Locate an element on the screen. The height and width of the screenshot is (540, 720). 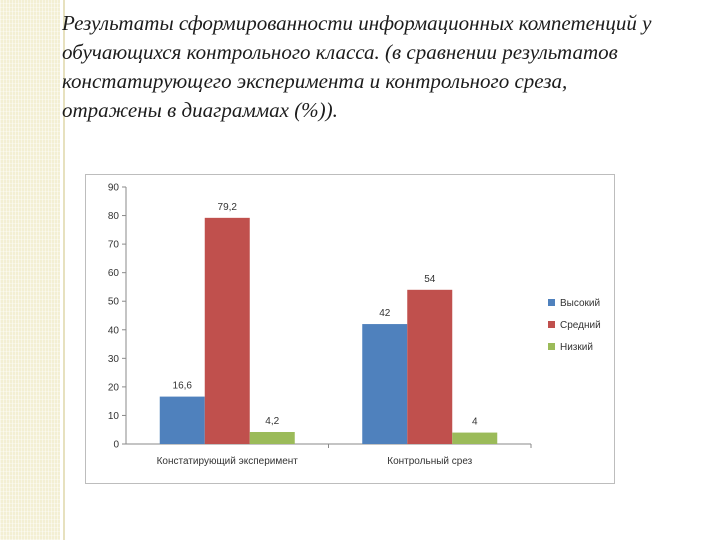
y-tick-label: 30 is located at coordinates (114, 359).